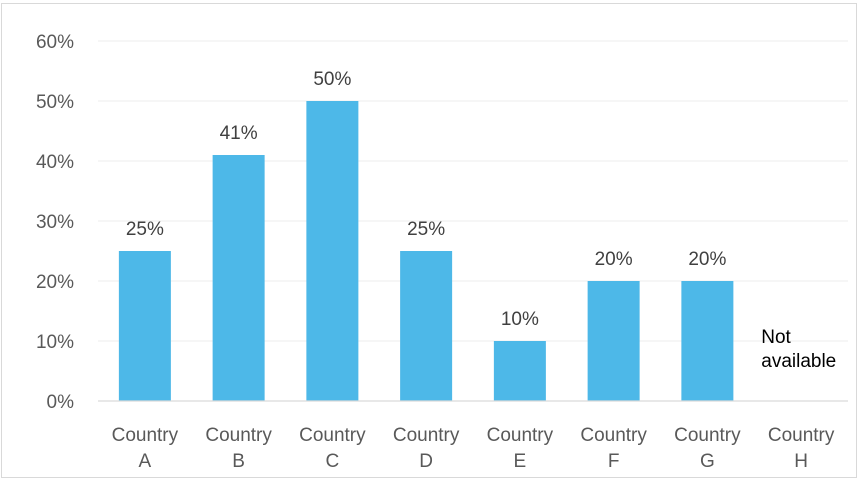  What do you see at coordinates (801, 461) in the screenshot?
I see `x-tick-label: H` at bounding box center [801, 461].